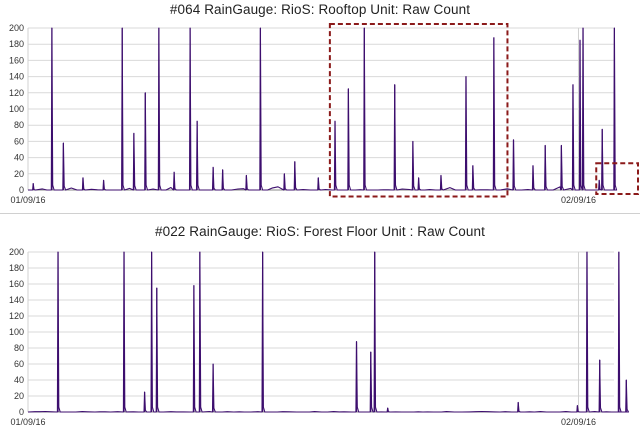 The width and height of the screenshot is (640, 434). What do you see at coordinates (16, 60) in the screenshot?
I see `rooftop-y-tick-label-160: 160` at bounding box center [16, 60].